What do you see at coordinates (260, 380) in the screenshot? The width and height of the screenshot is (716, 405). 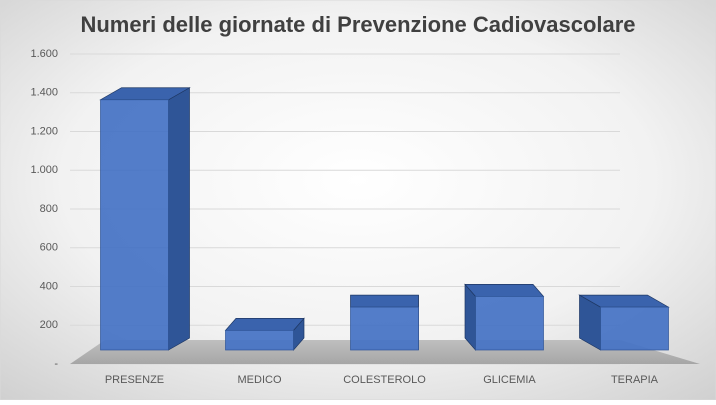 I see `x-tick-label: MEDICO` at bounding box center [260, 380].